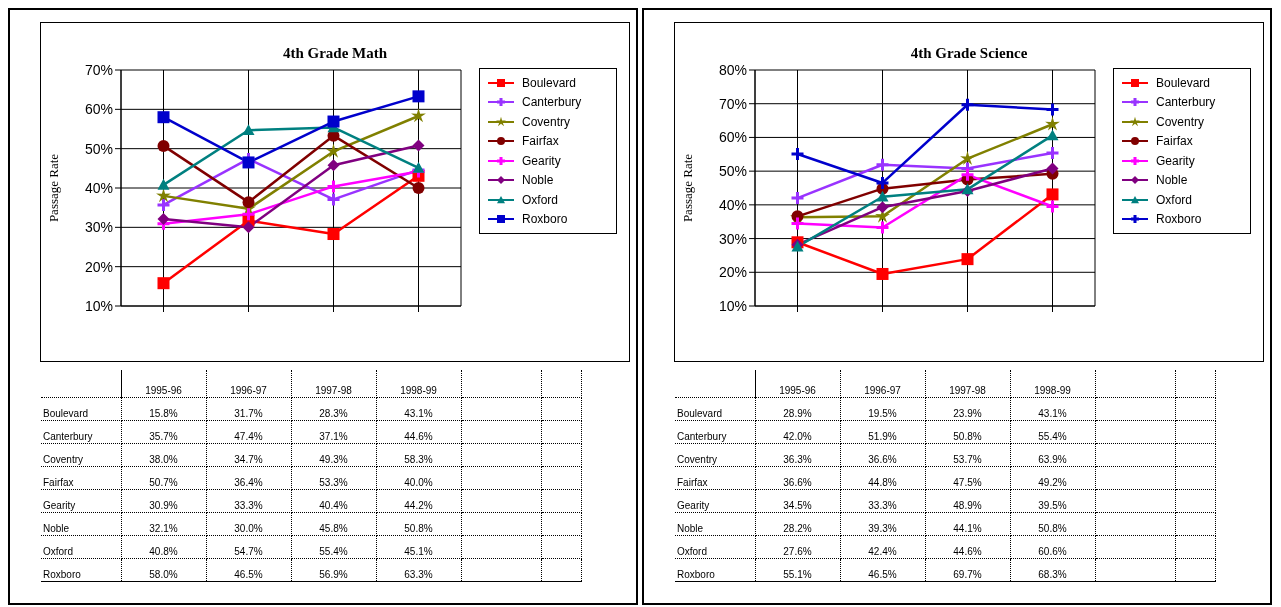  What do you see at coordinates (335, 53) in the screenshot?
I see `chart-title: 4th Grade Math` at bounding box center [335, 53].